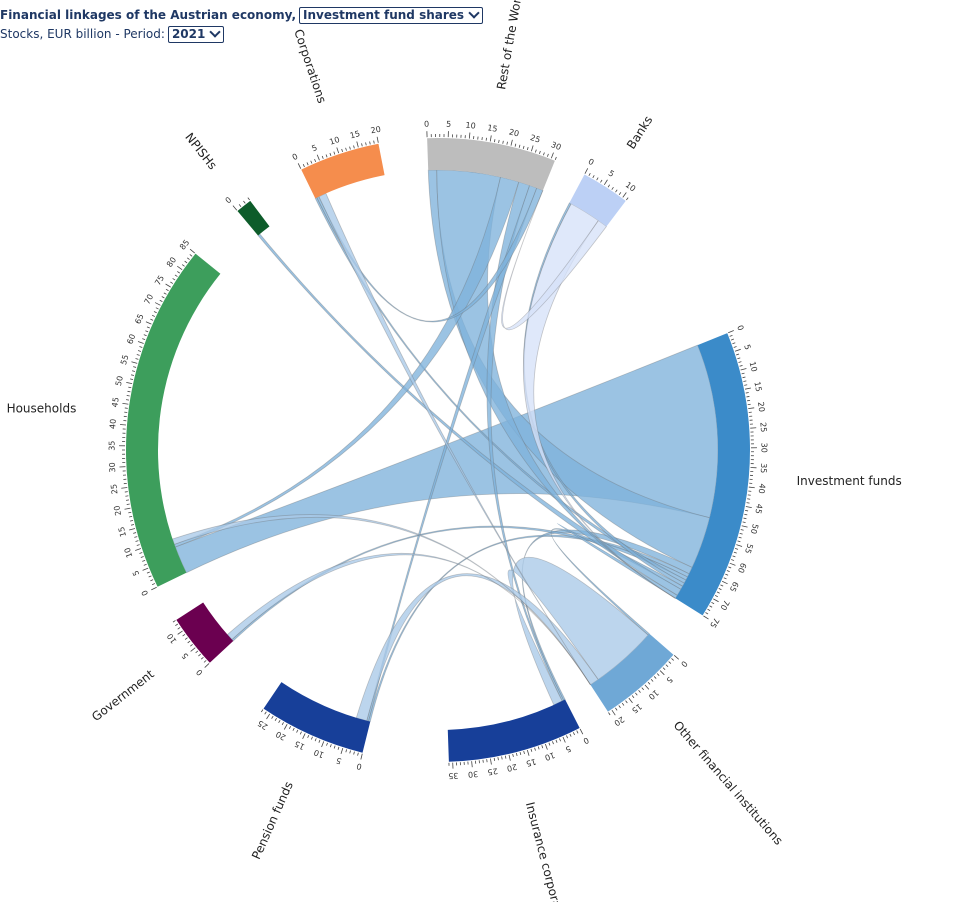 The height and width of the screenshot is (902, 954). I want to click on sector-arc-npishs, so click(253, 218).